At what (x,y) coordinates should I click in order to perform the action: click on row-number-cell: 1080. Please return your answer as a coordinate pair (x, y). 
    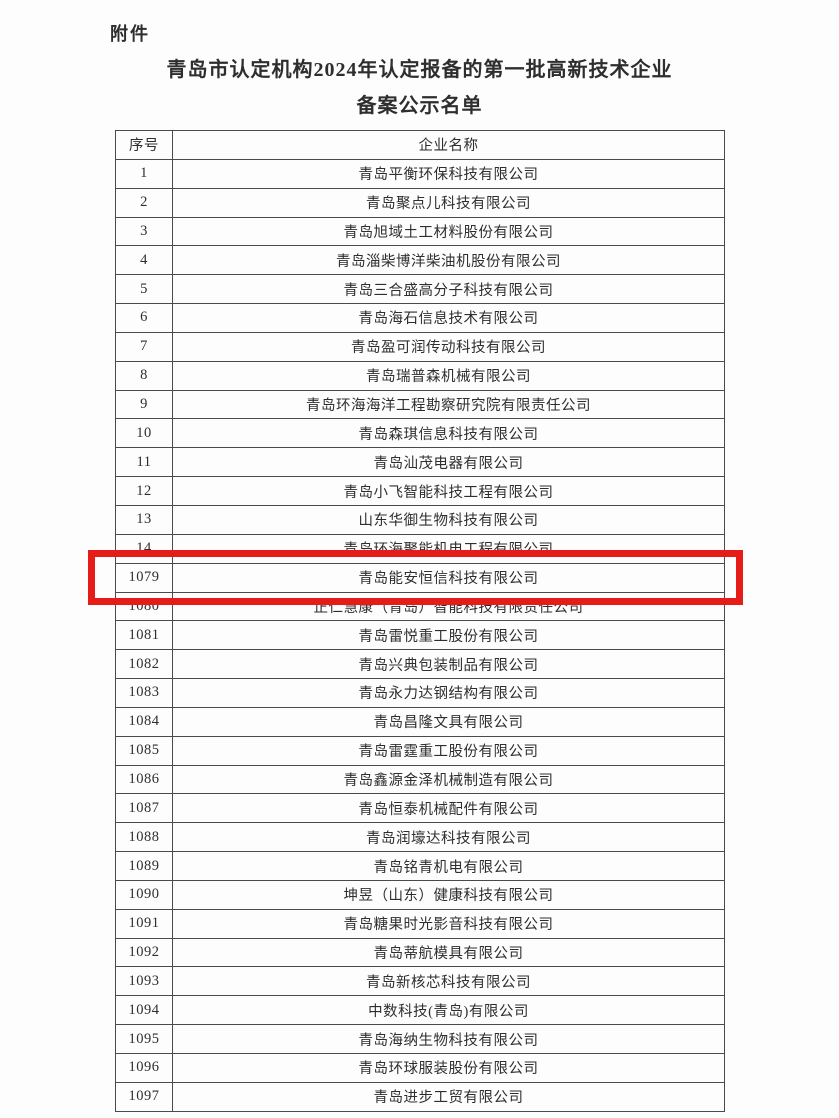
    Looking at the image, I should click on (144, 606).